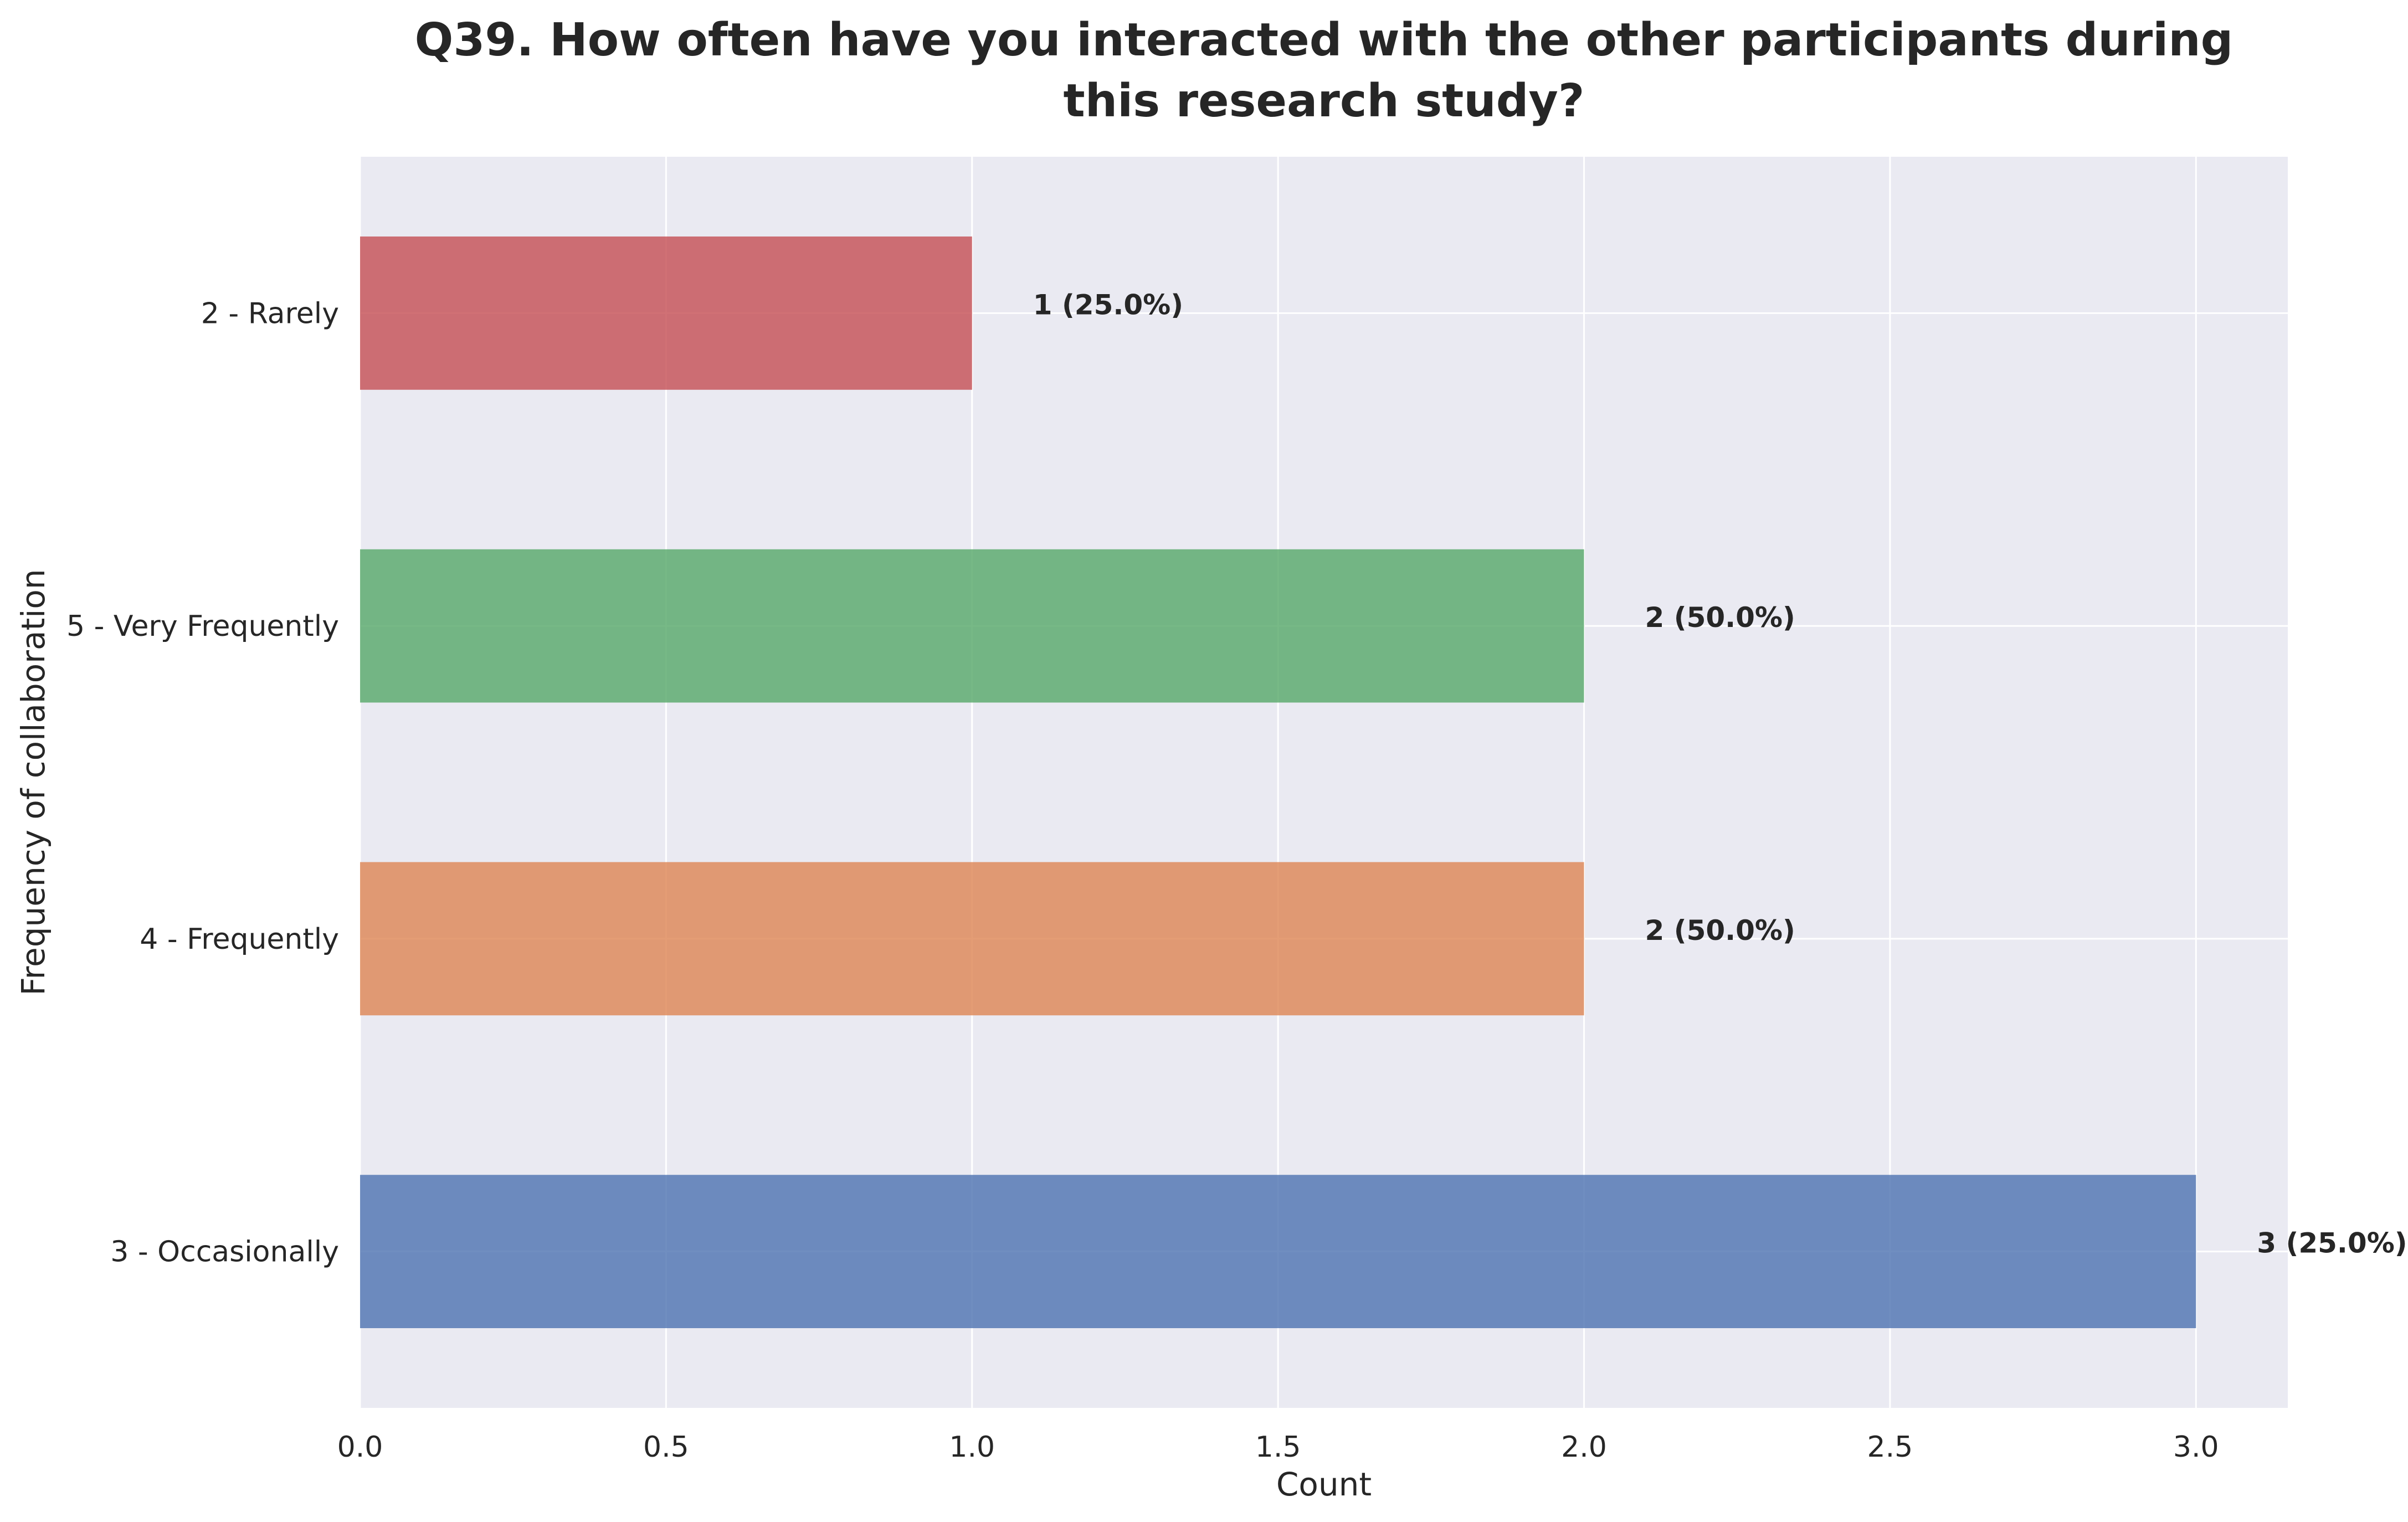 The width and height of the screenshot is (2408, 1522). I want to click on y-tick-label: 3 - Occasionally, so click(225, 1253).